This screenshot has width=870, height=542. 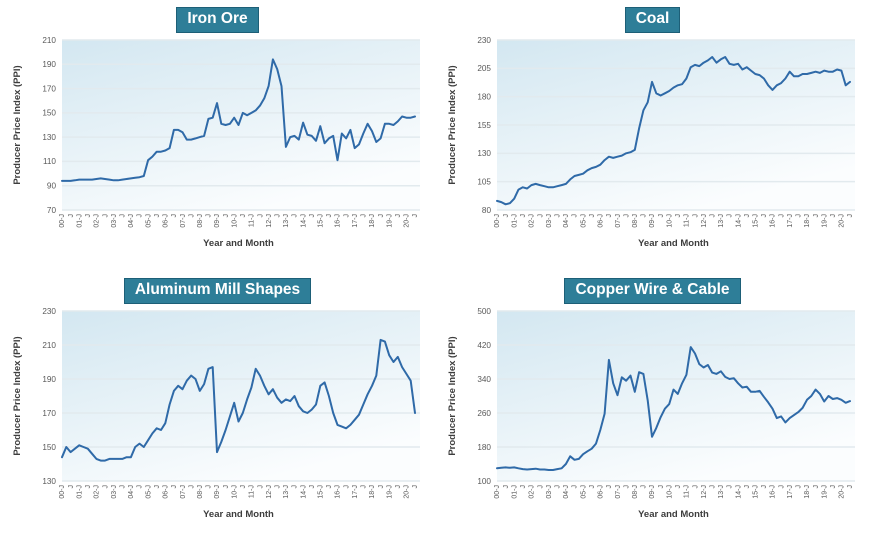 What do you see at coordinates (62, 221) in the screenshot?
I see `x-tick-label: 00-J` at bounding box center [62, 221].